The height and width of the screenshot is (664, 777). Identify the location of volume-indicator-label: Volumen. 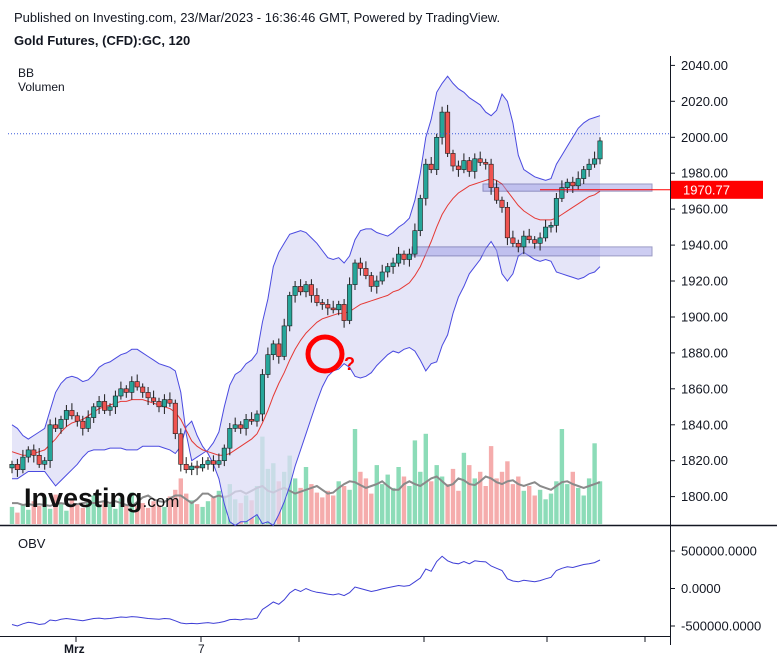
(41, 87).